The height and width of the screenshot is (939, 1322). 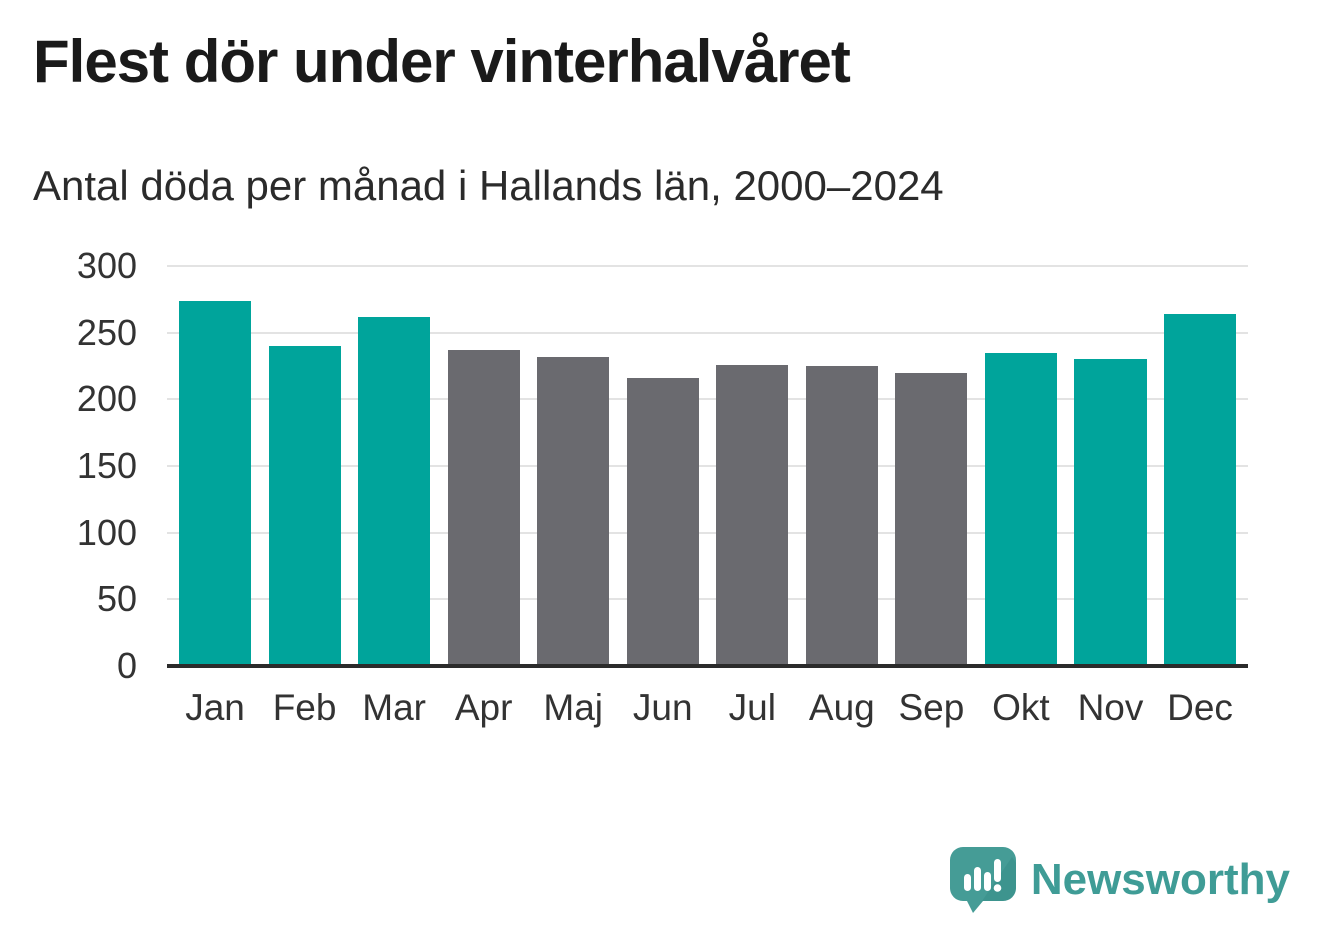 I want to click on bar-maj, so click(x=573, y=511).